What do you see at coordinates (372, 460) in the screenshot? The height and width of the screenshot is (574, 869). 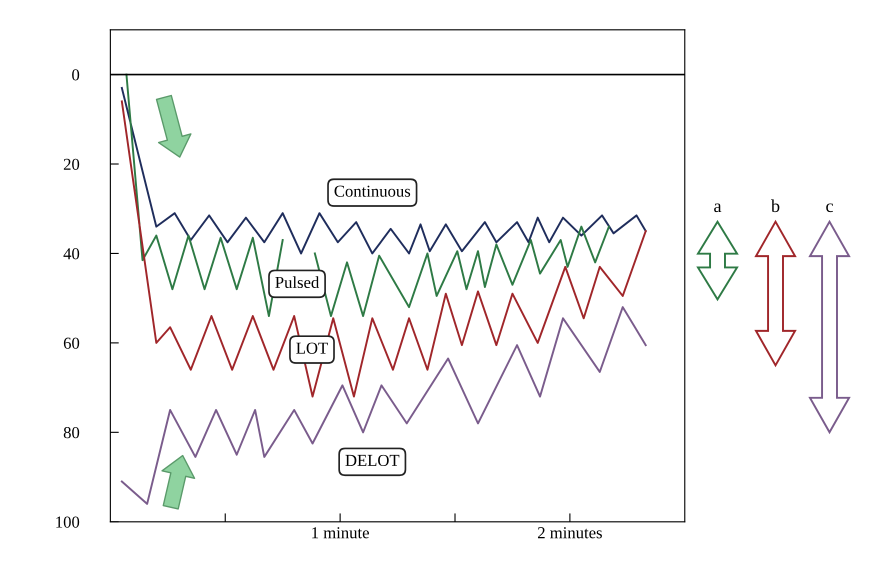 I see `series-label: DELOT` at bounding box center [372, 460].